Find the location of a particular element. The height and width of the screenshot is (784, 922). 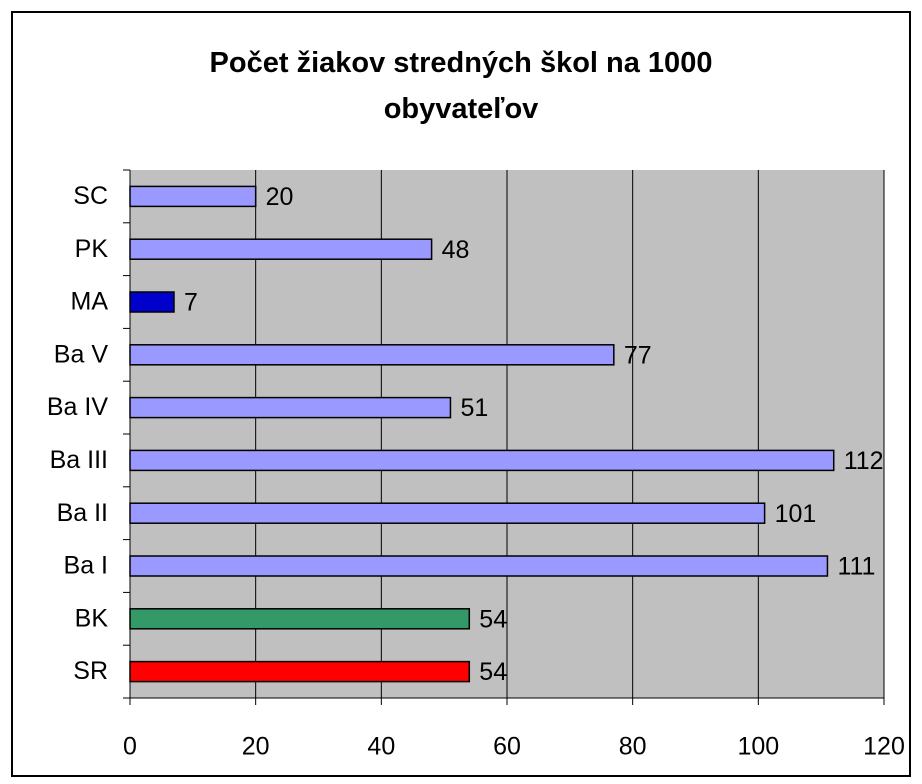

data-label: 51 is located at coordinates (474, 408).